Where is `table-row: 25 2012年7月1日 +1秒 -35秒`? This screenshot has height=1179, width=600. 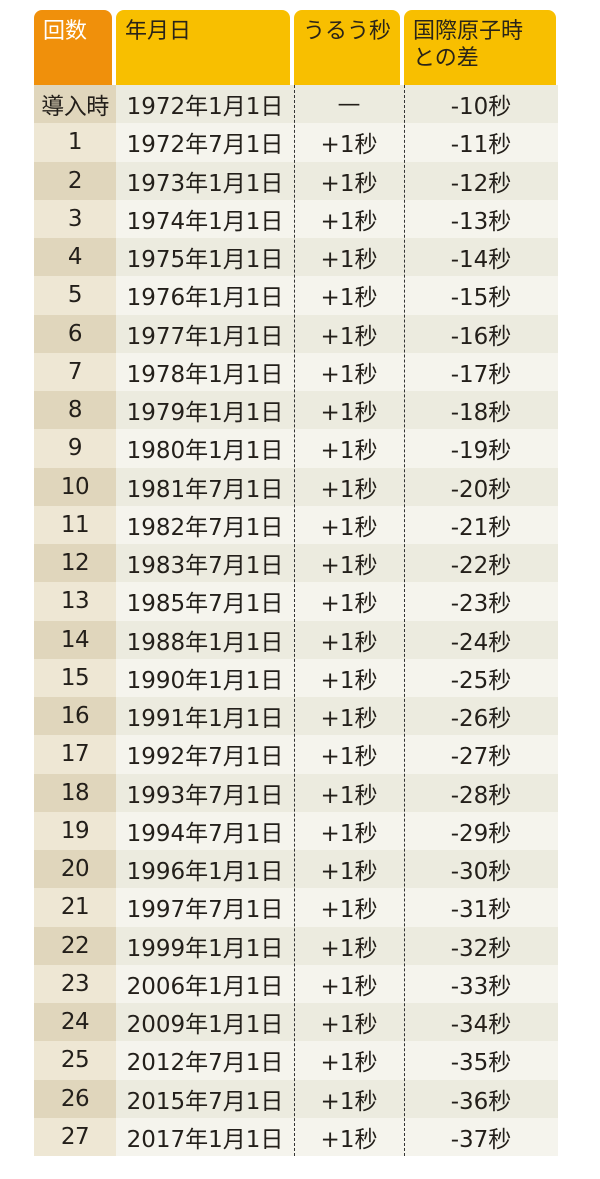 table-row: 25 2012年7月1日 +1秒 -35秒 is located at coordinates (296, 1060).